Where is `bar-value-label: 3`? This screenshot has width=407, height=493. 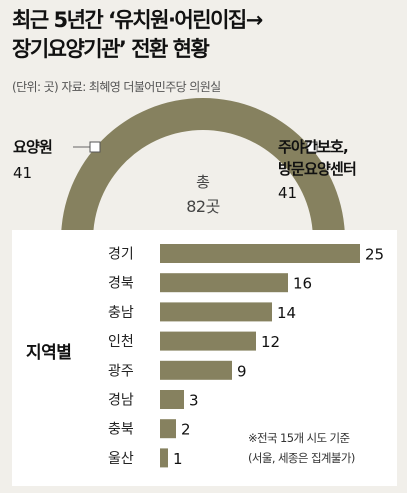 bar-value-label: 3 is located at coordinates (194, 401).